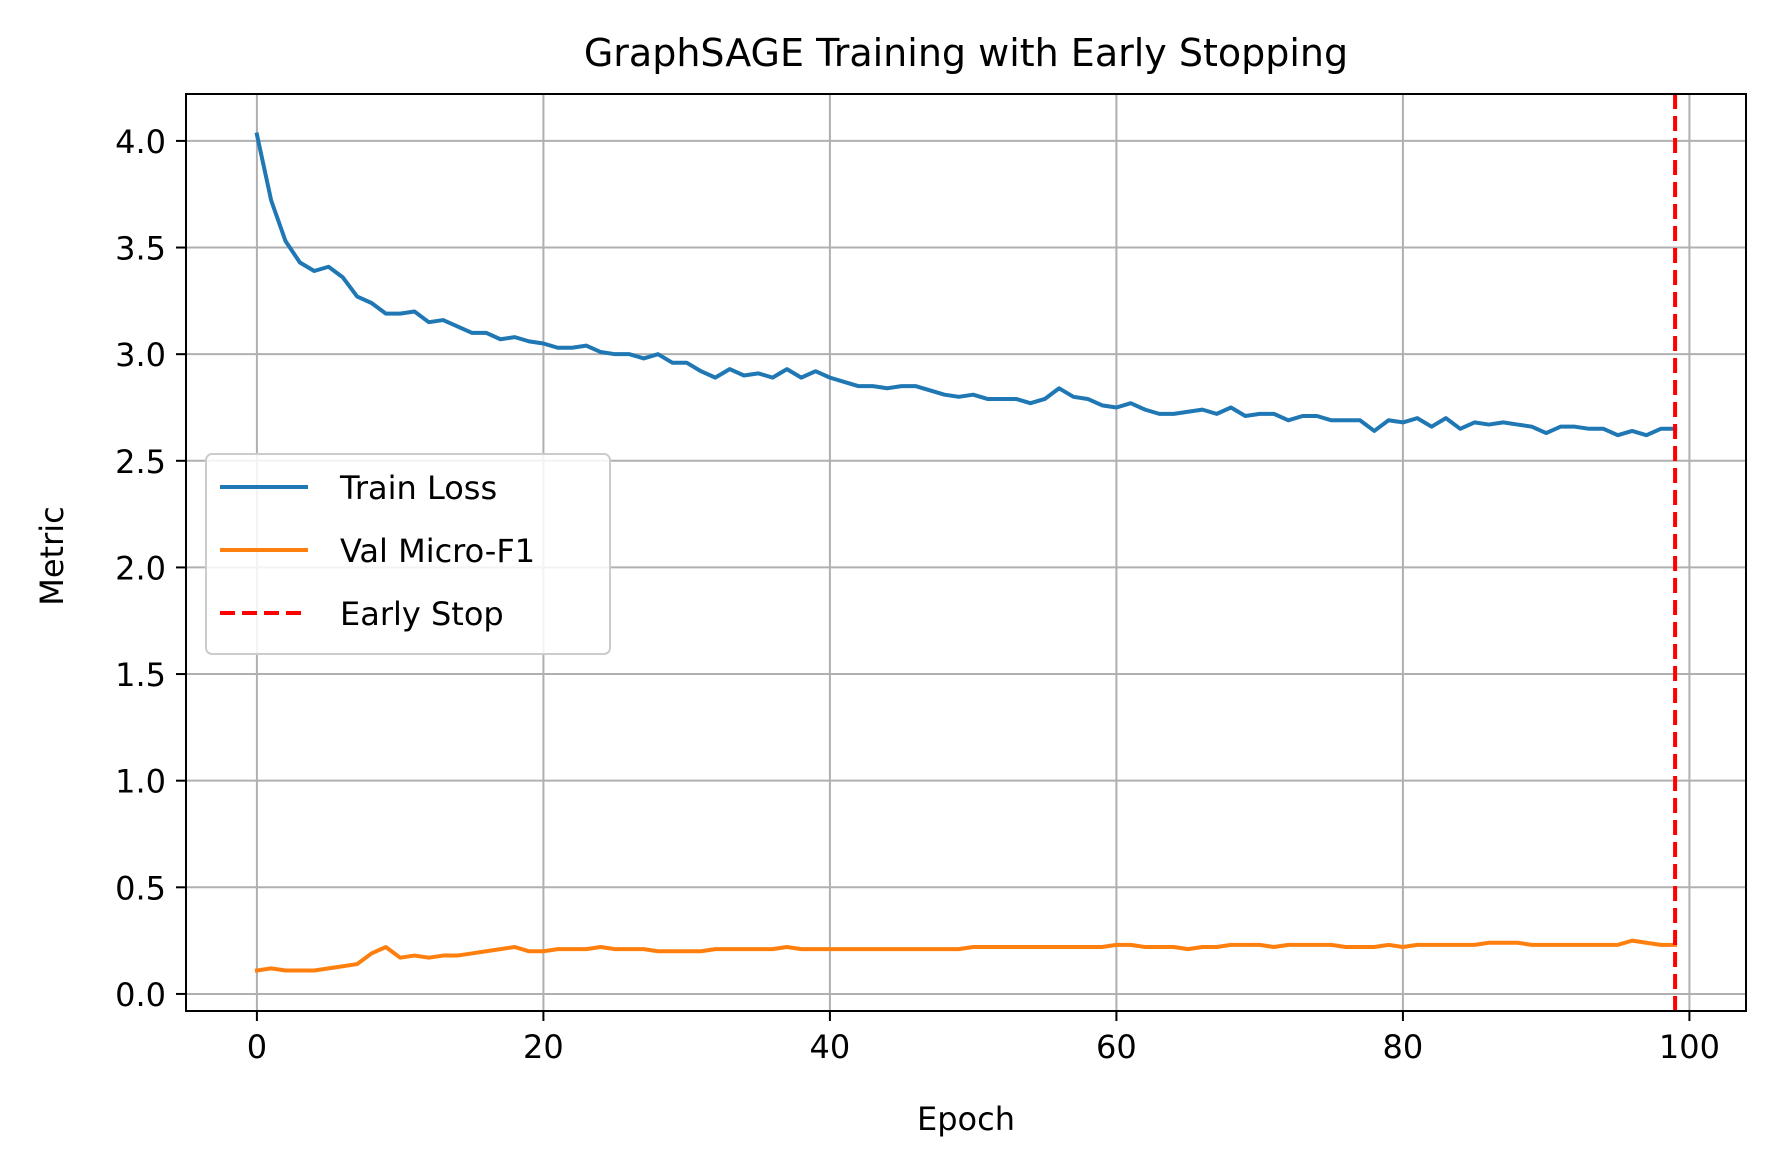  What do you see at coordinates (1116, 1047) in the screenshot?
I see `x-tick-label: 60` at bounding box center [1116, 1047].